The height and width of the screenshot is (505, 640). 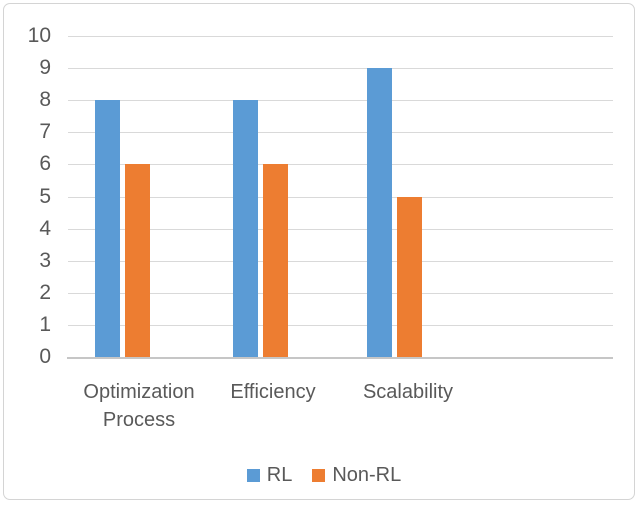 I want to click on x-axis-line, so click(x=340, y=358).